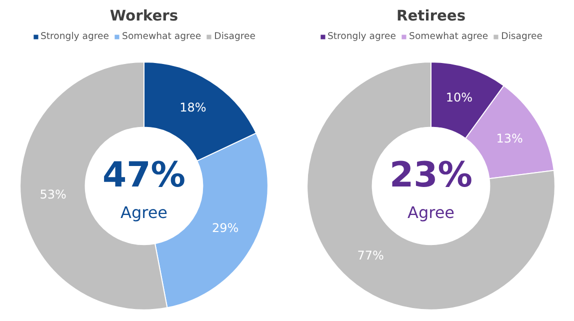 The width and height of the screenshot is (574, 321). Describe the element at coordinates (193, 107) in the screenshot. I see `data-label: 18%` at that location.